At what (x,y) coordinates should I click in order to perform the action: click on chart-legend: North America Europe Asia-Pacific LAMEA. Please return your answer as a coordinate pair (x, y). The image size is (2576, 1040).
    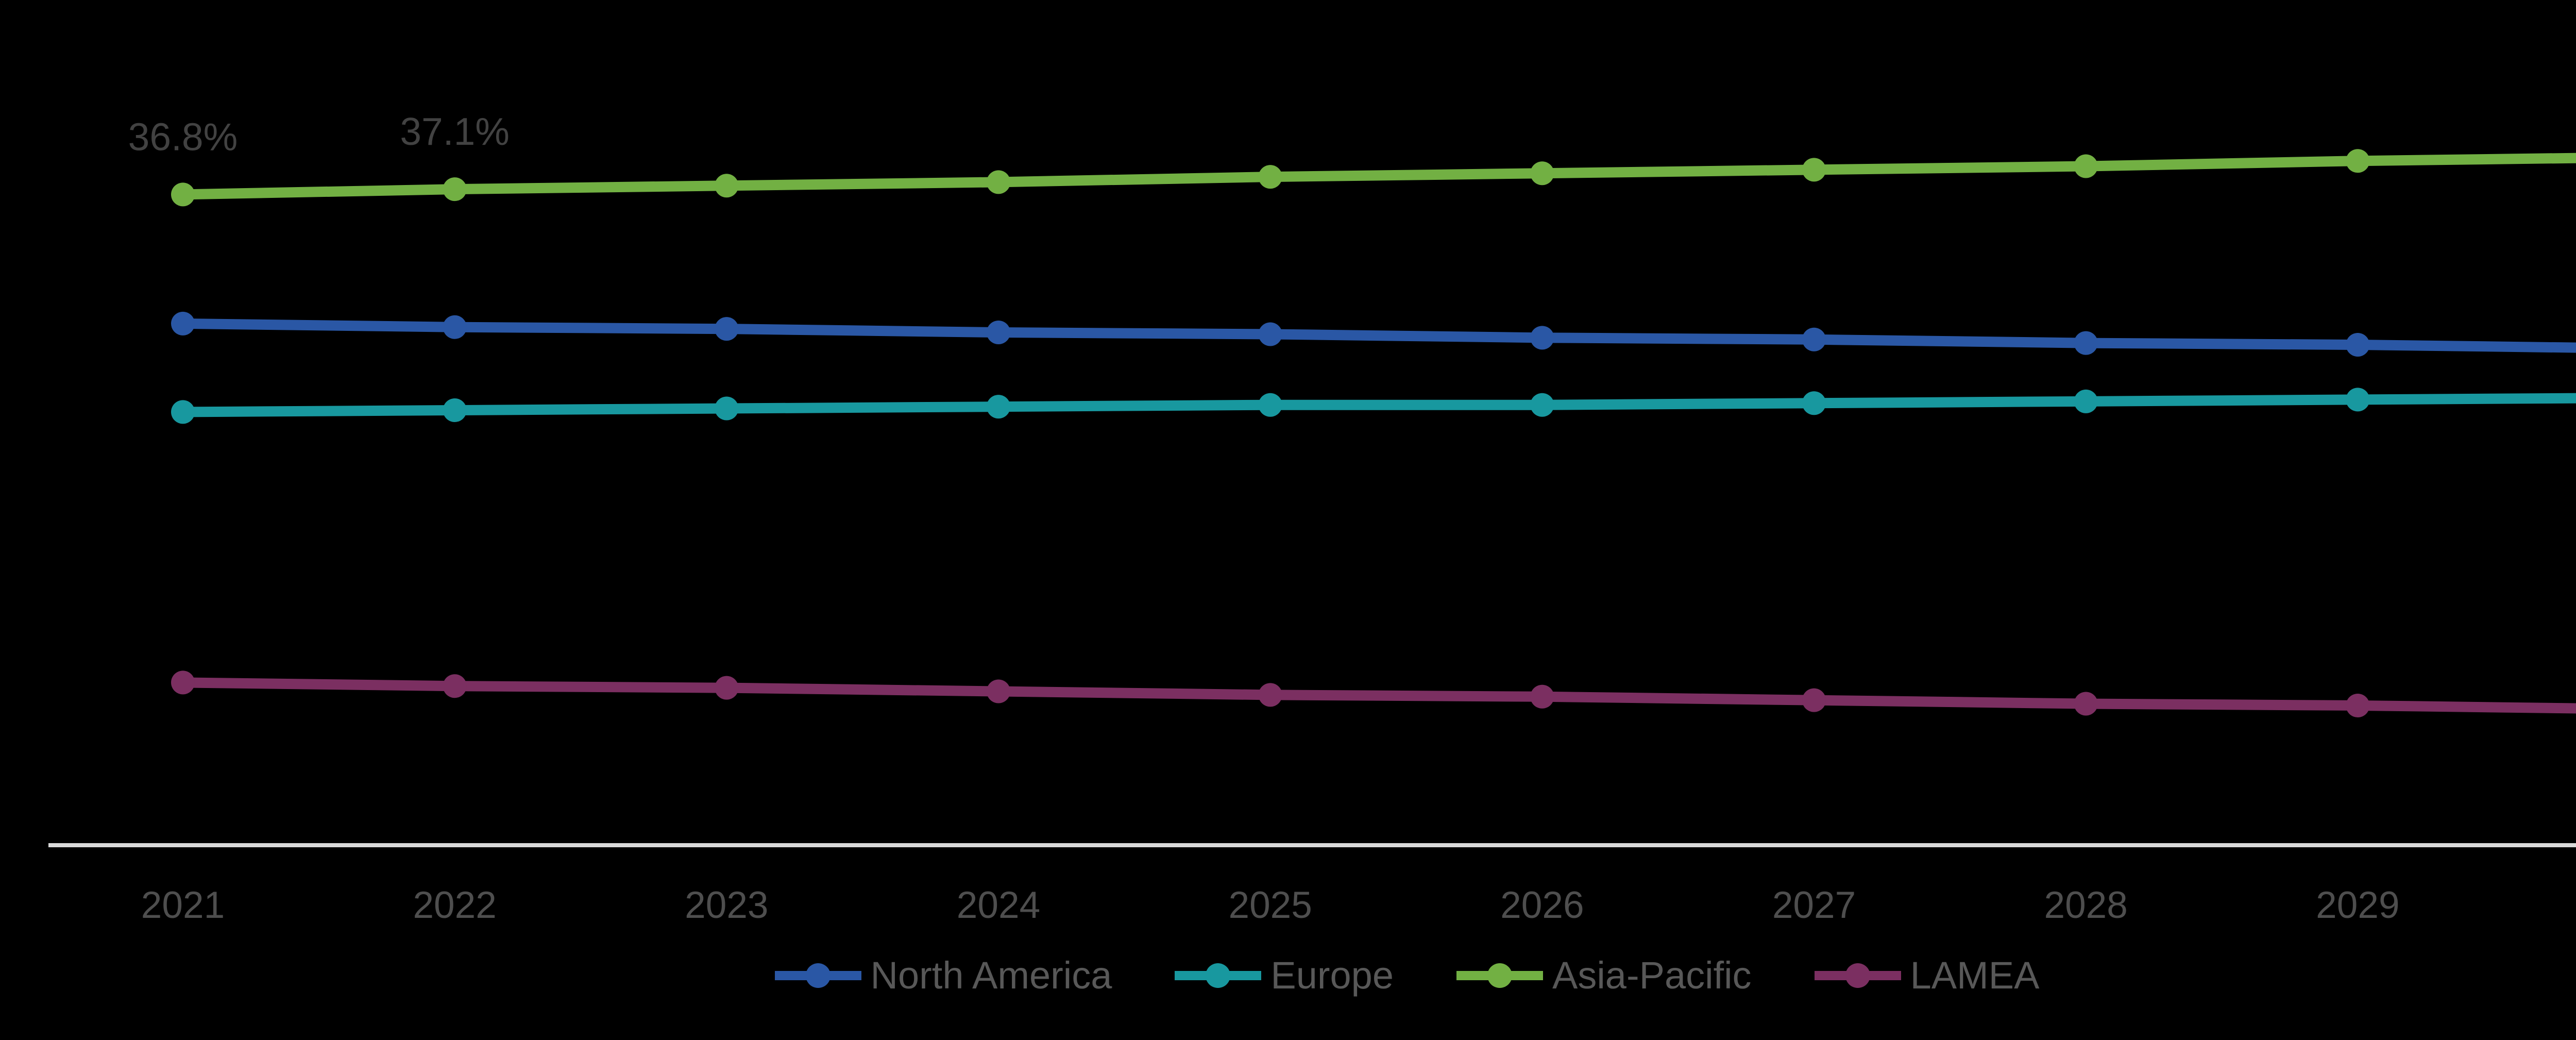
    Looking at the image, I should click on (1288, 976).